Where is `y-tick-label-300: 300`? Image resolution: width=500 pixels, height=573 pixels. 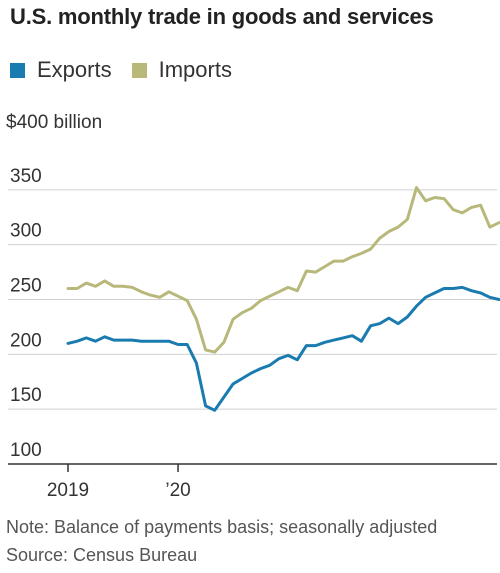
y-tick-label-300: 300 is located at coordinates (26, 231).